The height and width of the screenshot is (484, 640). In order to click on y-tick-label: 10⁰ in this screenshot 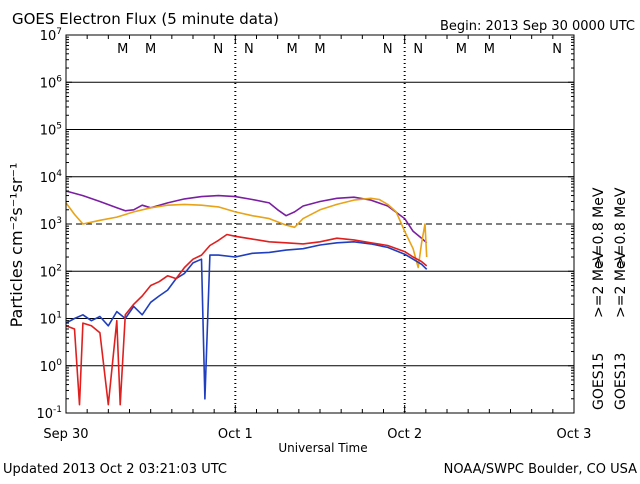, I will do `click(51, 366)`.